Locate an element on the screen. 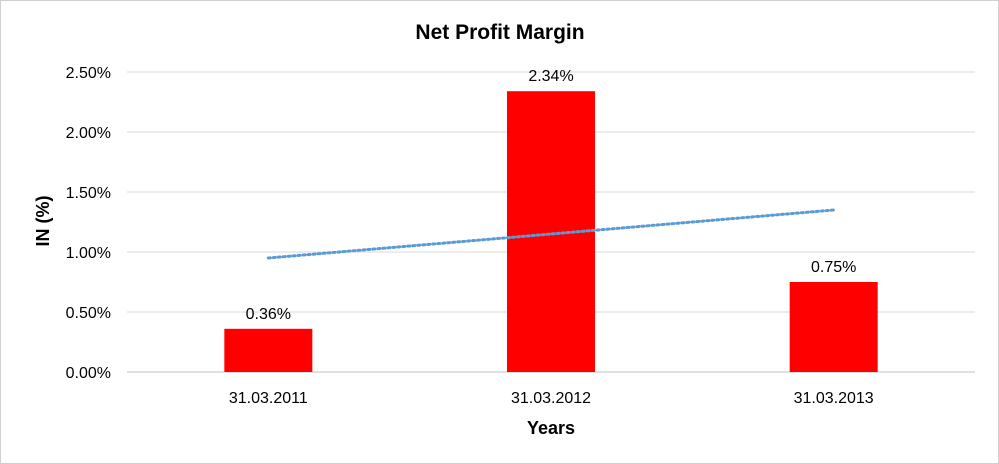 This screenshot has height=464, width=999. trendline-group is located at coordinates (551, 234).